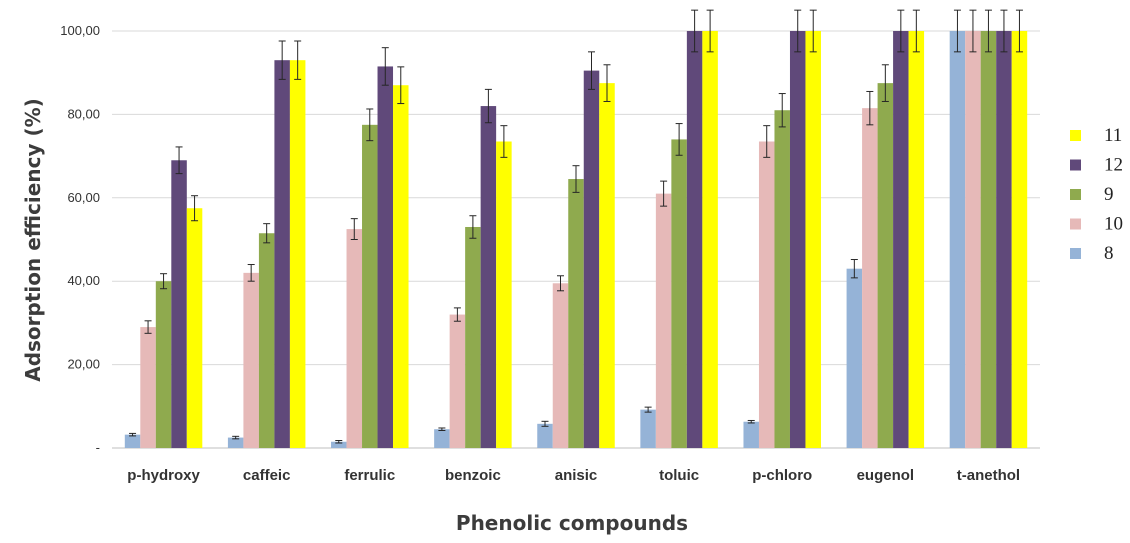  I want to click on x-tick-label: caffeic, so click(267, 475).